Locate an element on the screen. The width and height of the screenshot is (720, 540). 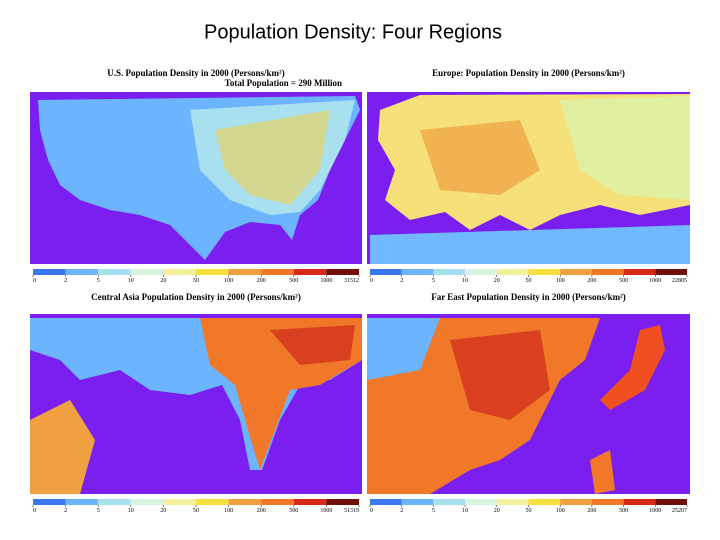
colorbar-label: 51319 is located at coordinates (351, 511).